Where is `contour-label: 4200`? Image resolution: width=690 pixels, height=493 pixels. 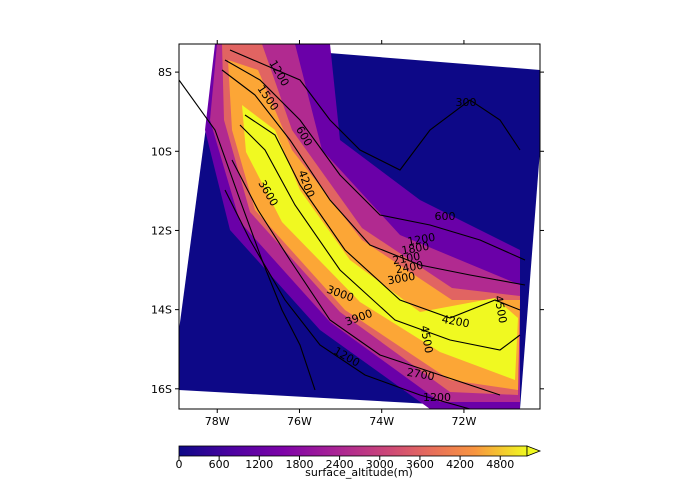 contour-label: 4200 is located at coordinates (456, 322).